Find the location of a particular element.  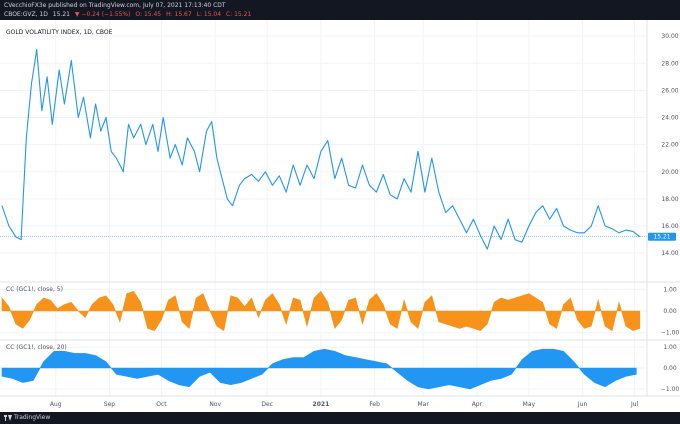

y-tick-label: 26.00 is located at coordinates (669, 90).